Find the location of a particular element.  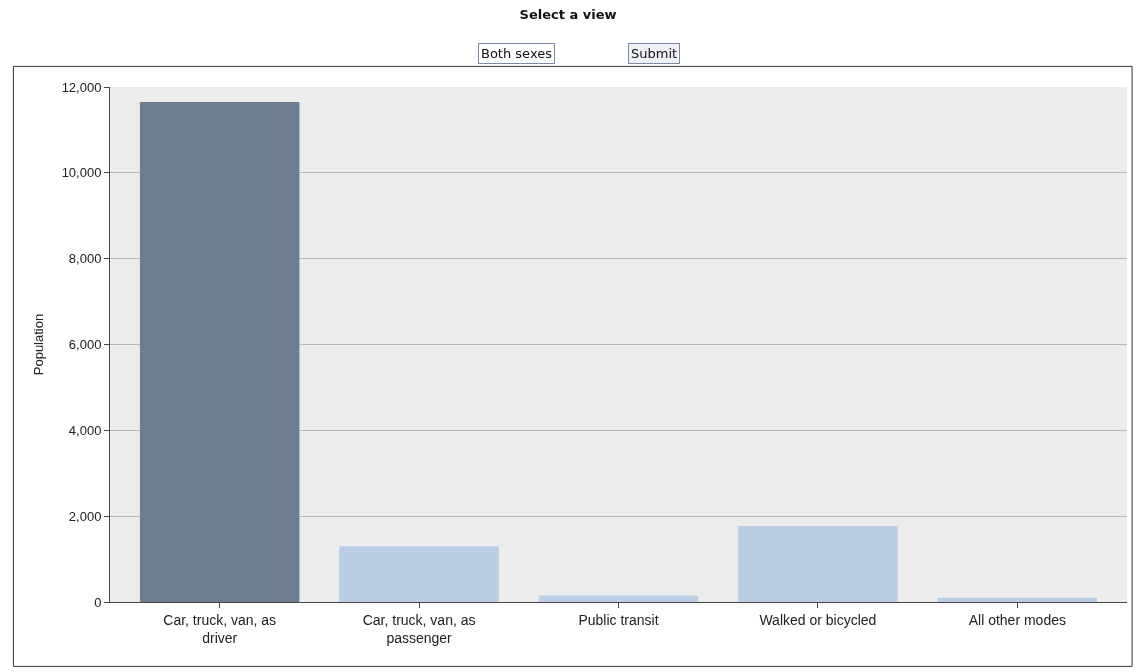

chart-title: Select a view is located at coordinates (568, 15).